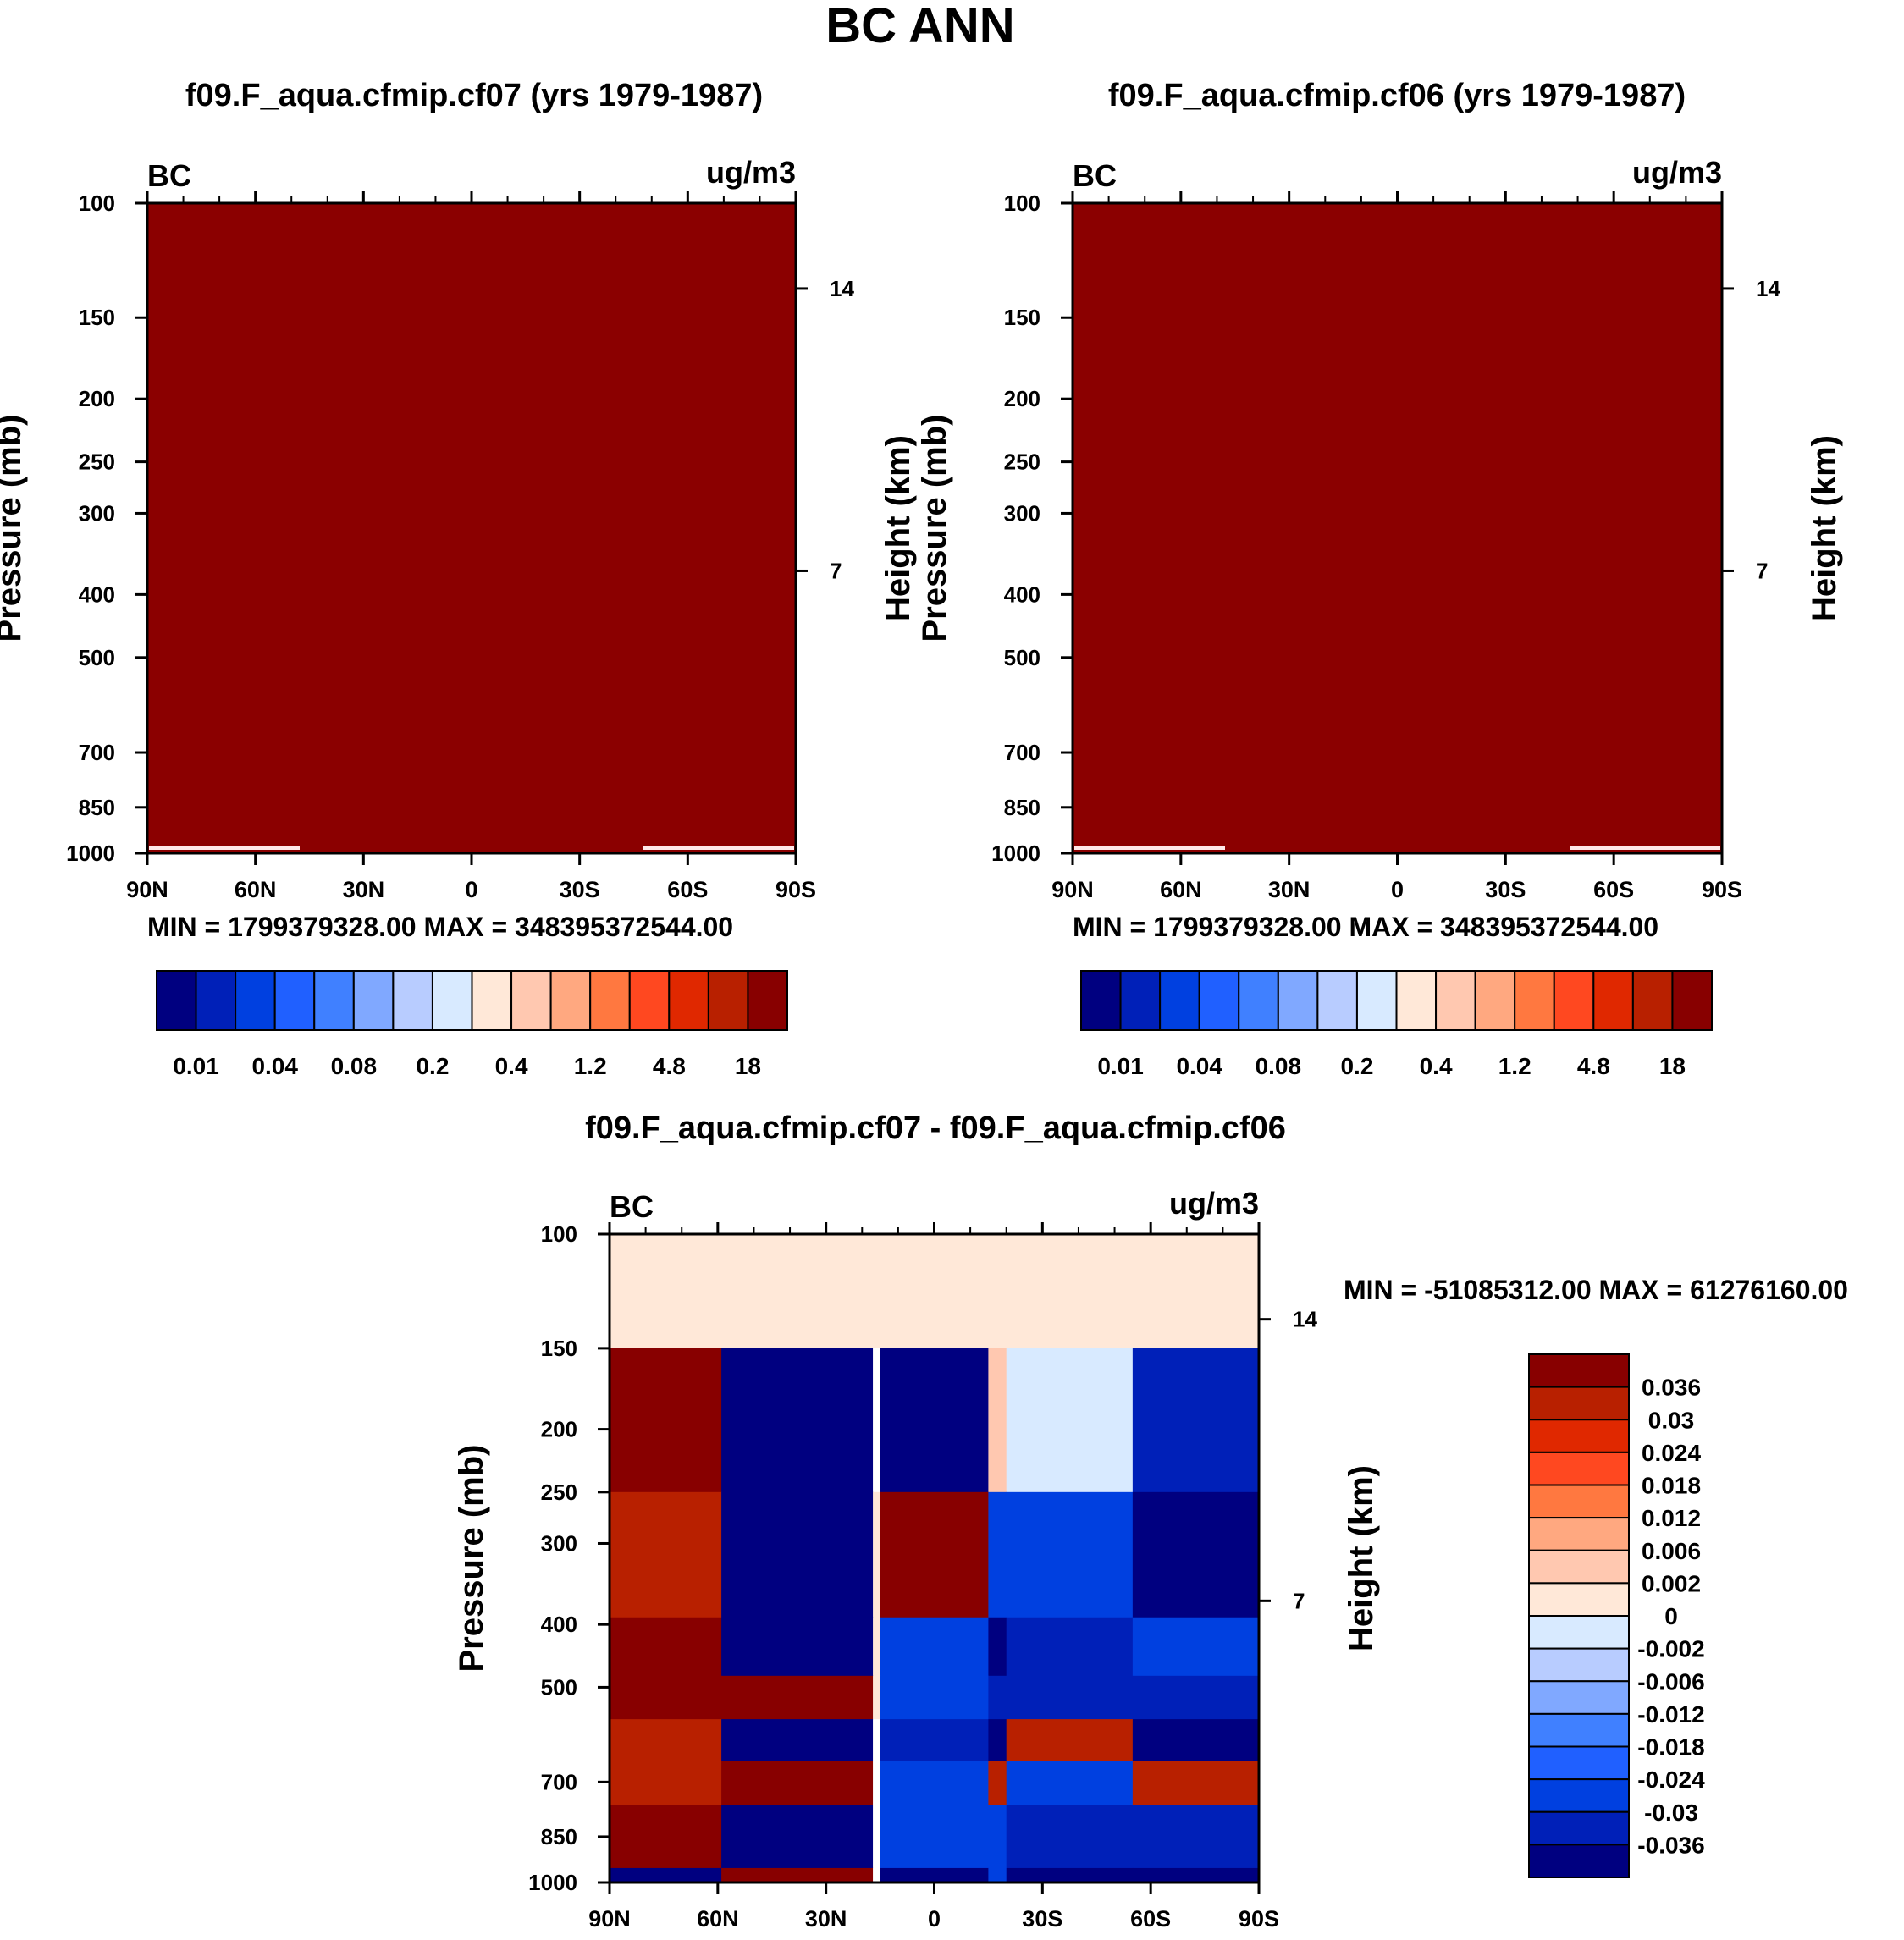 The image size is (1904, 1940). What do you see at coordinates (1671, 1453) in the screenshot?
I see `colorbar-label: 0.024` at bounding box center [1671, 1453].